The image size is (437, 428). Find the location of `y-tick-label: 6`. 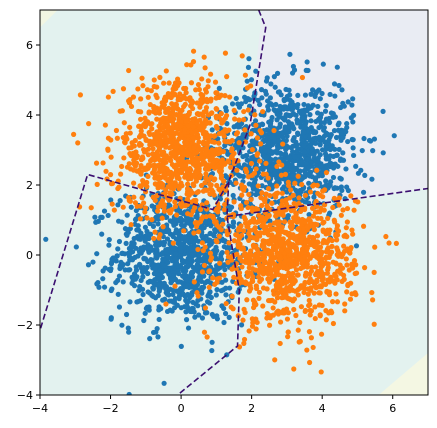

y-tick-label: 6 is located at coordinates (29, 45).